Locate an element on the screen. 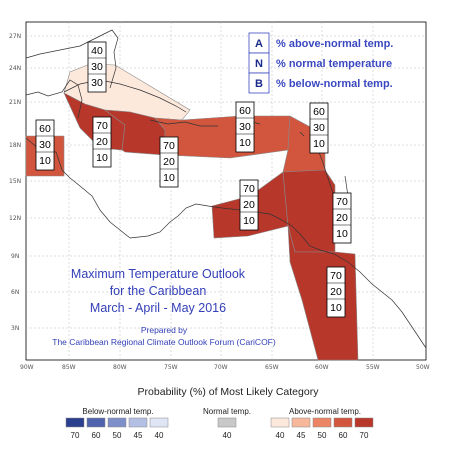  lat-tick: 12N is located at coordinates (15, 218).